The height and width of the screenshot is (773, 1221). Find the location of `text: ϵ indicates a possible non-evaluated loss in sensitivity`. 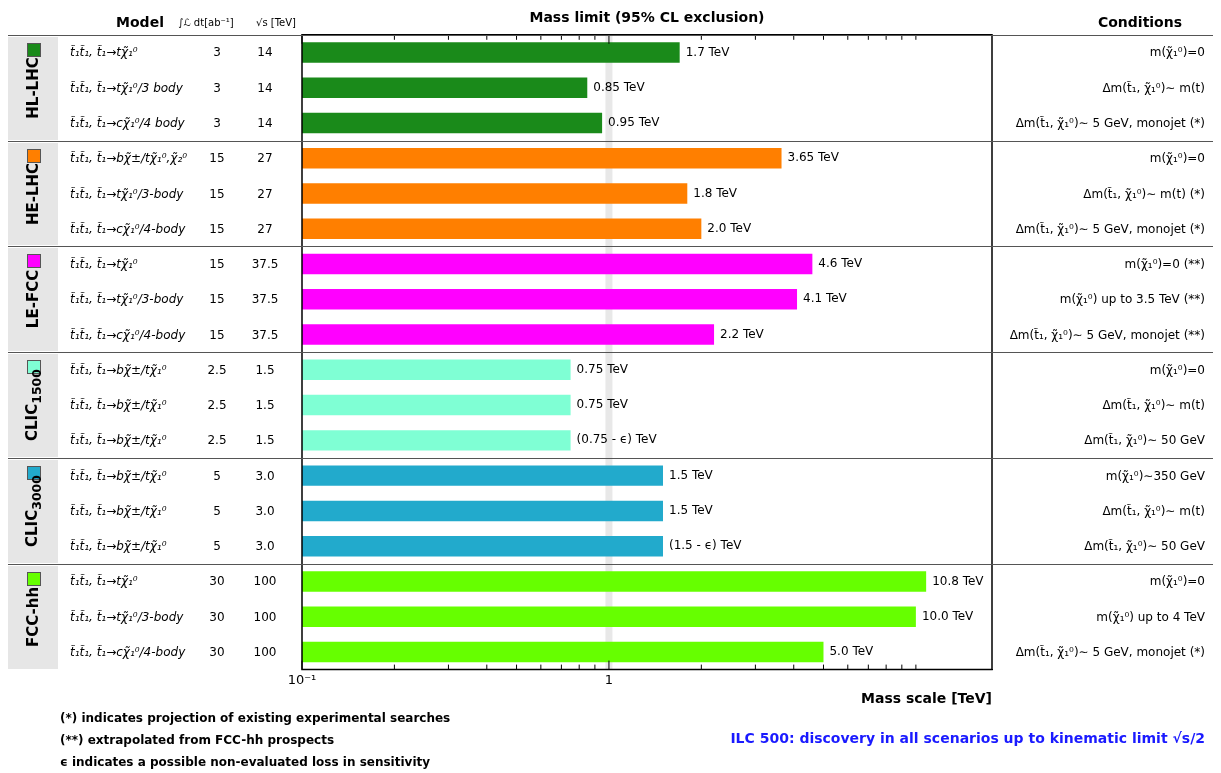

text: ϵ indicates a possible non-evaluated loss in sensitivity is located at coordinates (245, 762).